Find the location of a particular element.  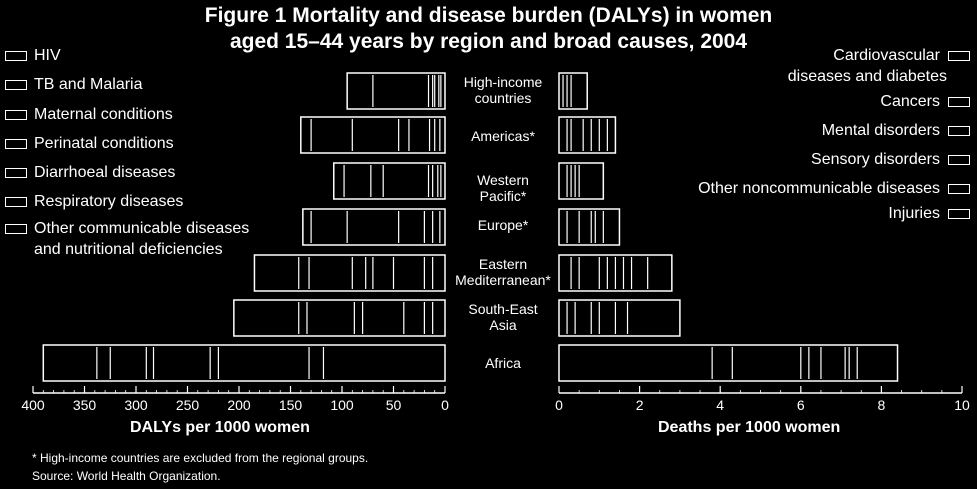

dalys-tick-label: 100 is located at coordinates (342, 405).